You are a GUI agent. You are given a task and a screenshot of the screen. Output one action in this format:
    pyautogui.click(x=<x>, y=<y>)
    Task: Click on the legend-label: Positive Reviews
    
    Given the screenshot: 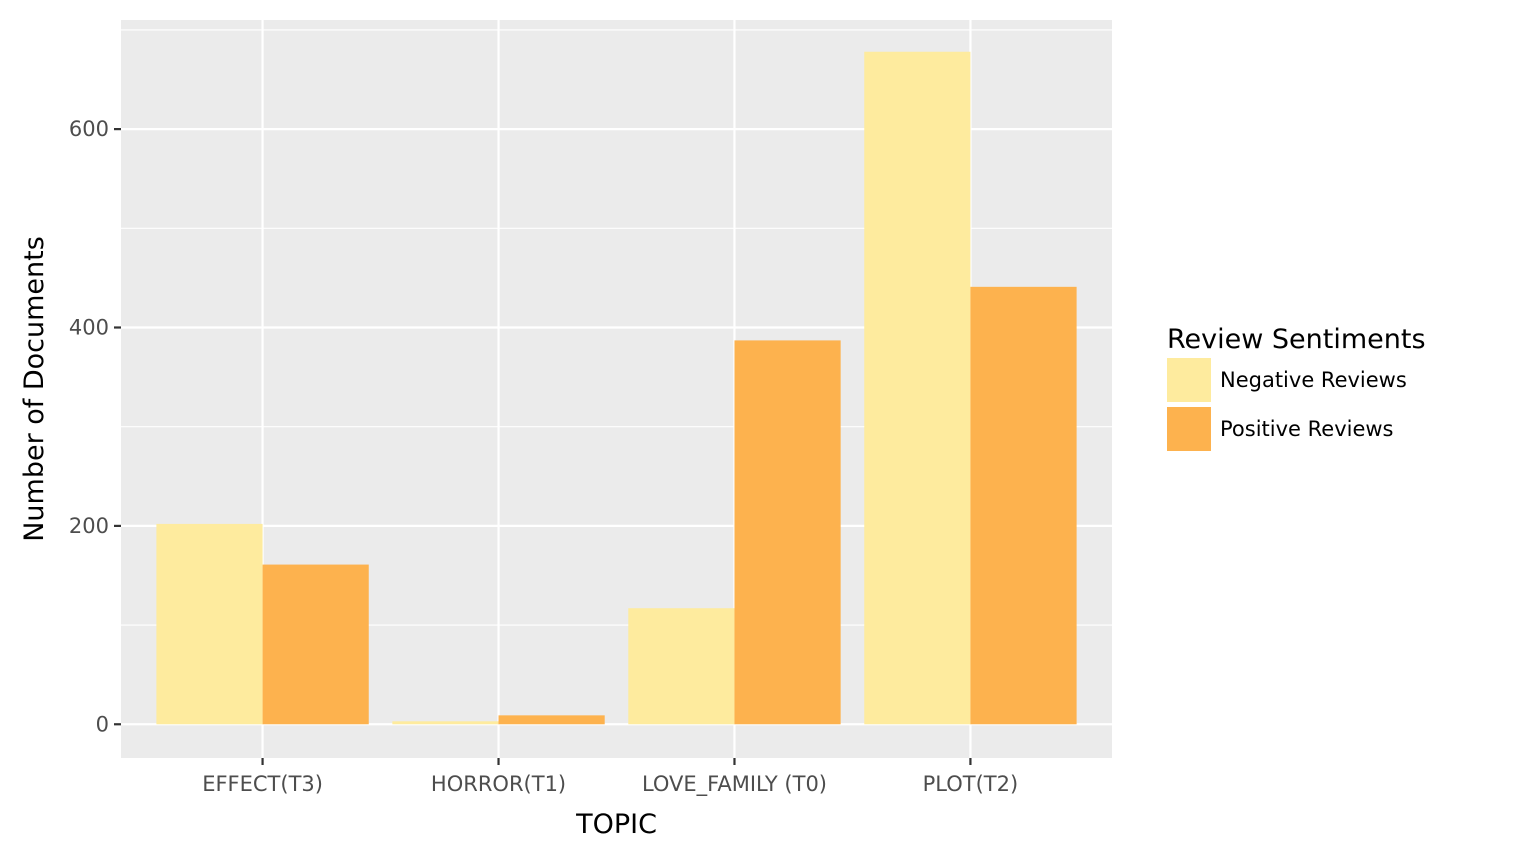 What is the action you would take?
    pyautogui.click(x=1307, y=429)
    